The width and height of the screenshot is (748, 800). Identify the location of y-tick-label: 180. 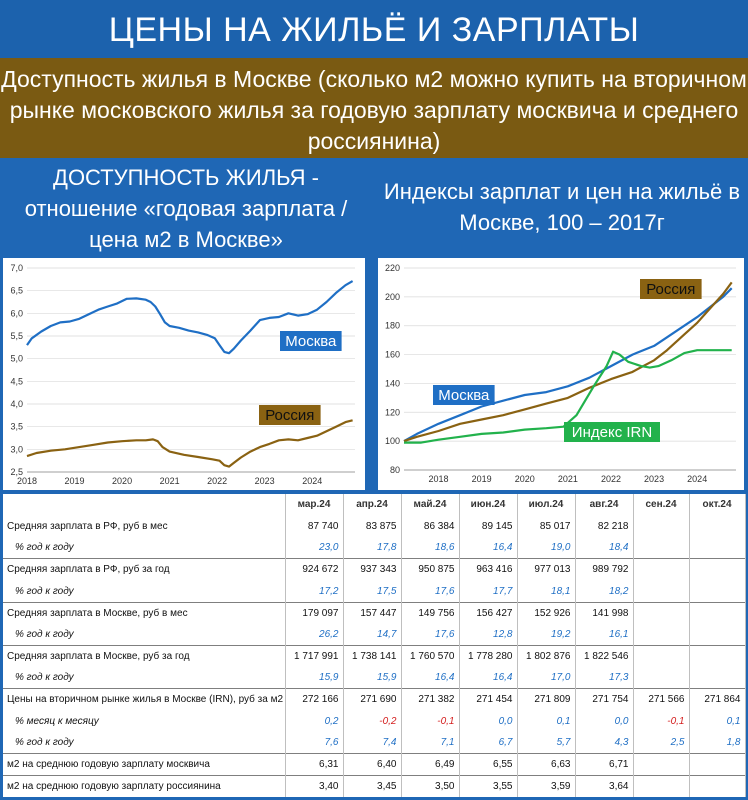
(392, 326).